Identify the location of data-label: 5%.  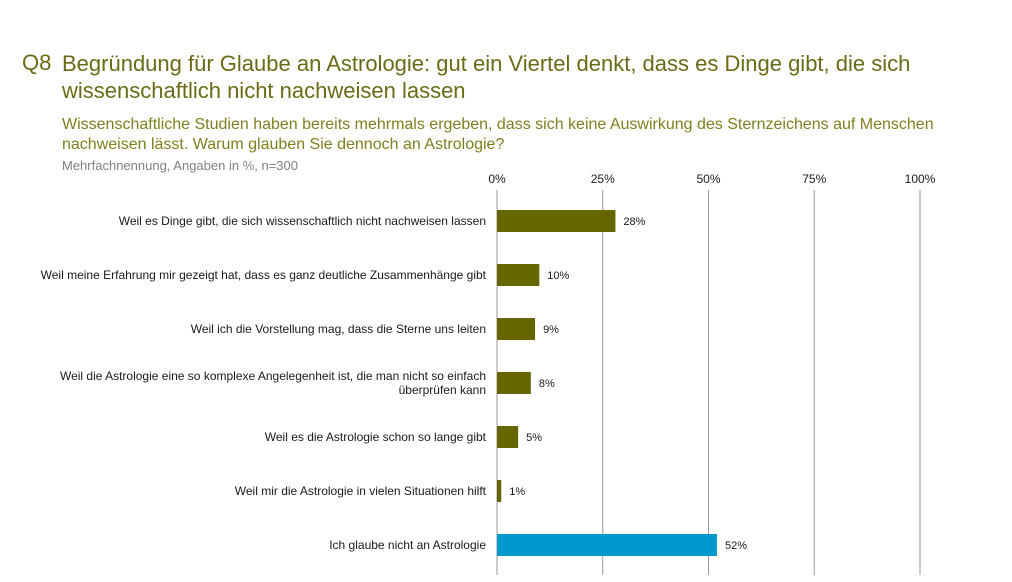
(534, 438).